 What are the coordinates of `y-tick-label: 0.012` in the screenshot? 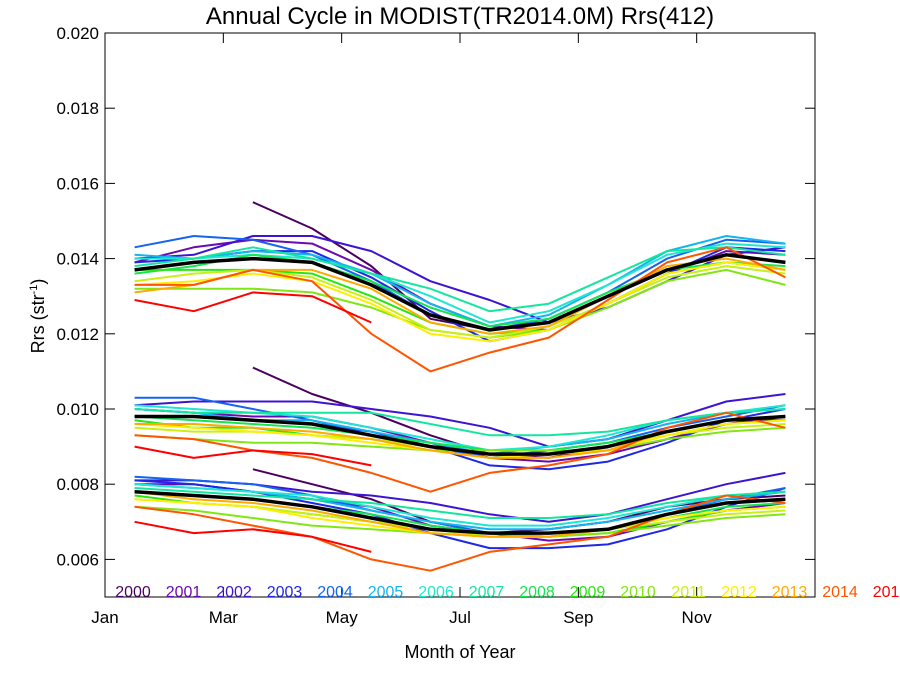 It's located at (77, 334).